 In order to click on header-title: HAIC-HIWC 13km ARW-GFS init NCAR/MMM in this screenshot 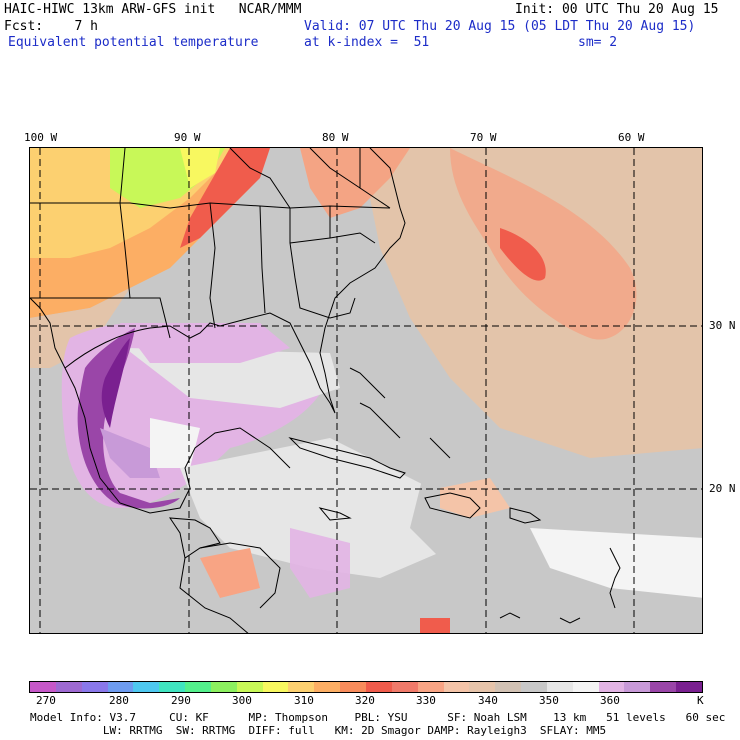, I will do `click(153, 9)`.